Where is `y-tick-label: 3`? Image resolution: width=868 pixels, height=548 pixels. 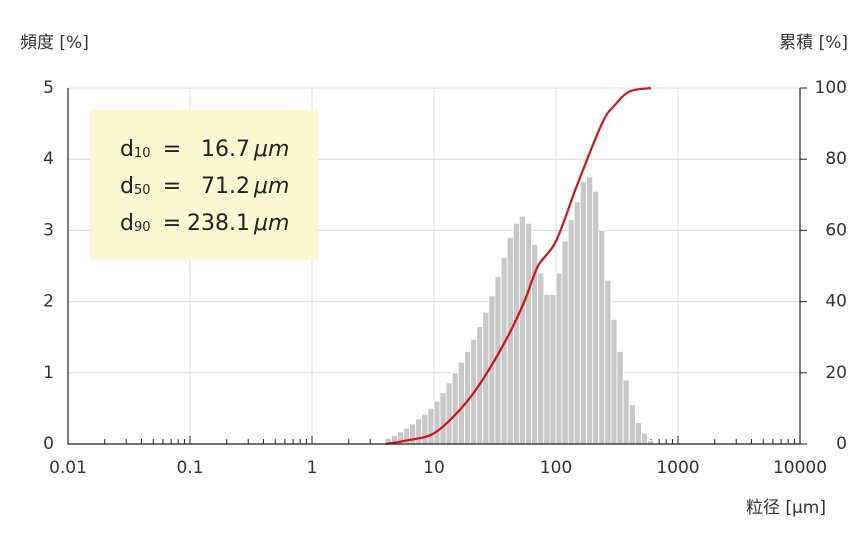 y-tick-label: 3 is located at coordinates (48, 230).